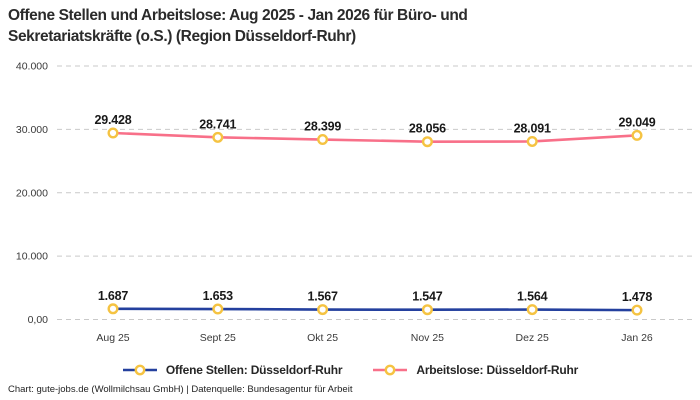 The width and height of the screenshot is (700, 400). What do you see at coordinates (32, 257) in the screenshot?
I see `y-axis-tick-label: 10.000` at bounding box center [32, 257].